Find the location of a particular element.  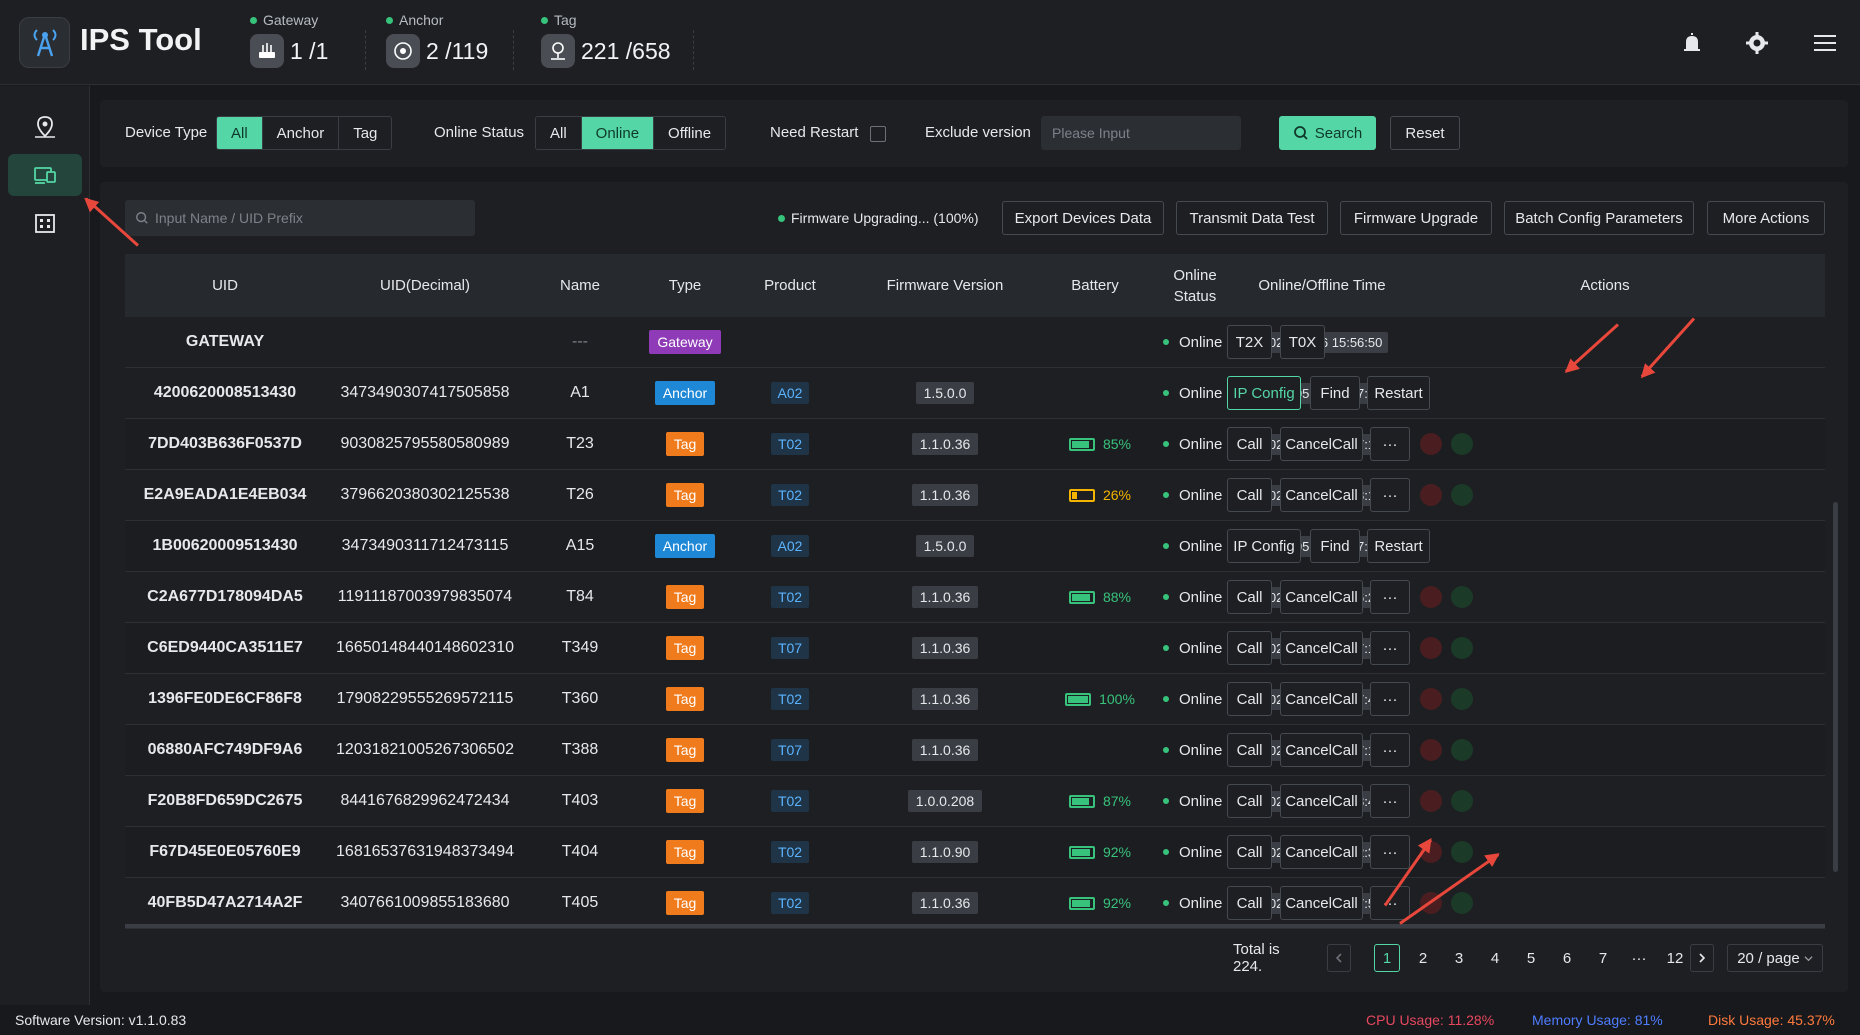

uid-search-box is located at coordinates (300, 218).